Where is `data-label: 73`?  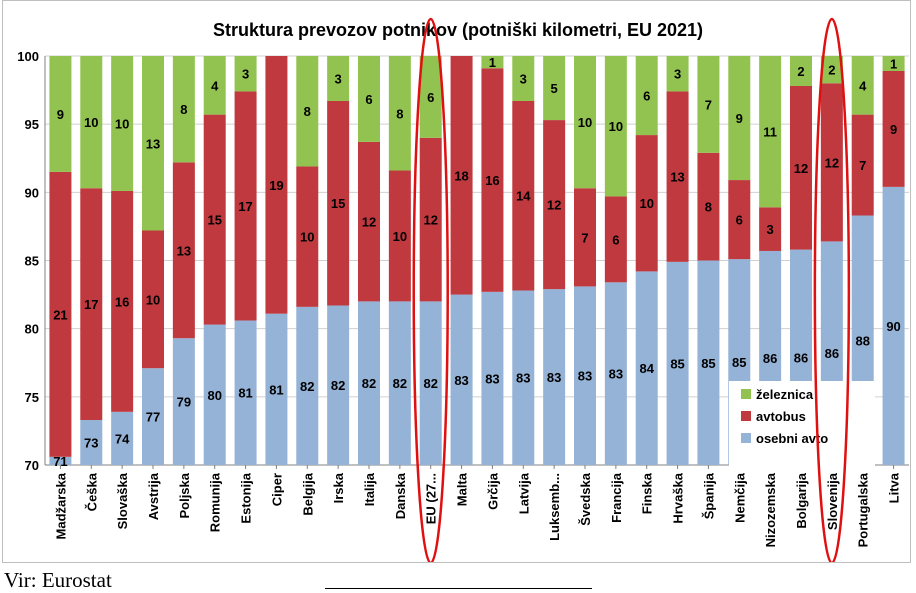 data-label: 73 is located at coordinates (91, 443).